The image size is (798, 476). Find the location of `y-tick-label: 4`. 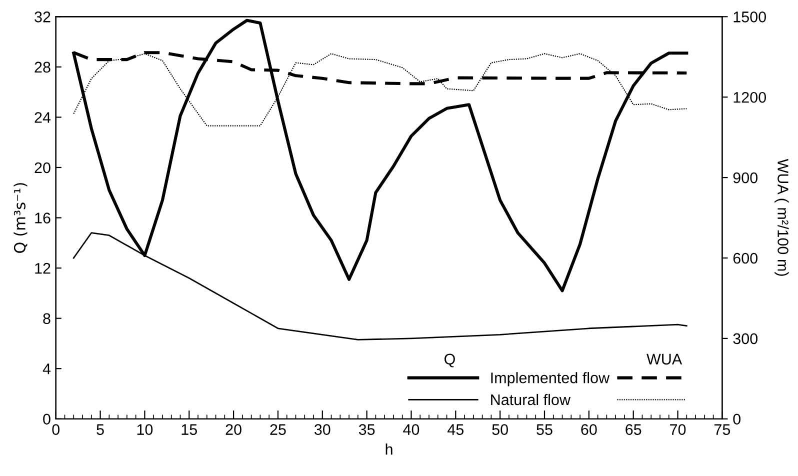

y-tick-label: 4 is located at coordinates (46, 369).